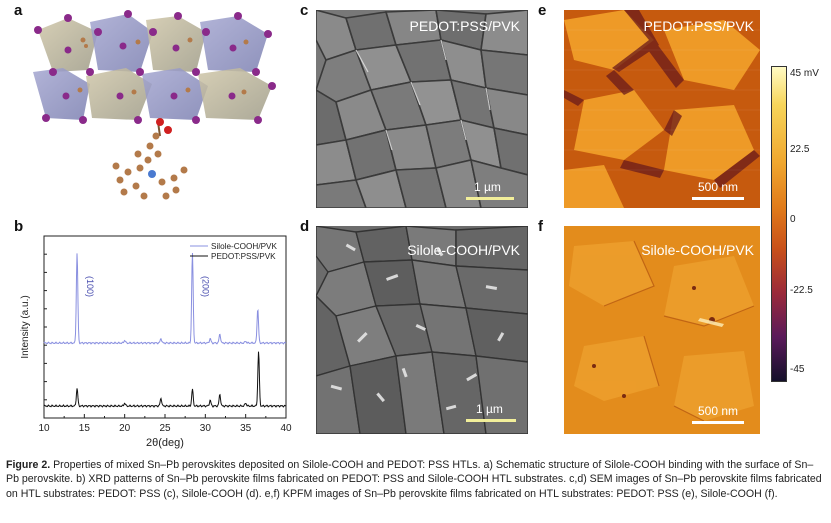 The image size is (831, 523). What do you see at coordinates (463, 250) in the screenshot?
I see `sem-label-silole: Silole-COOH/PVK` at bounding box center [463, 250].